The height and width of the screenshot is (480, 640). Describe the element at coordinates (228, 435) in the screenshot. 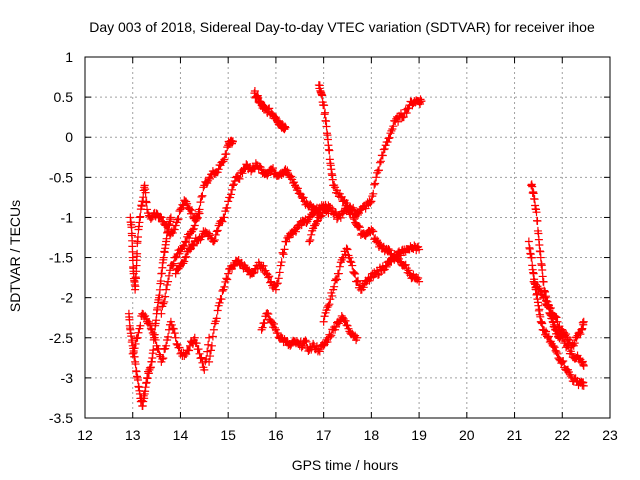

I see `x-tick-label: 15` at that location.